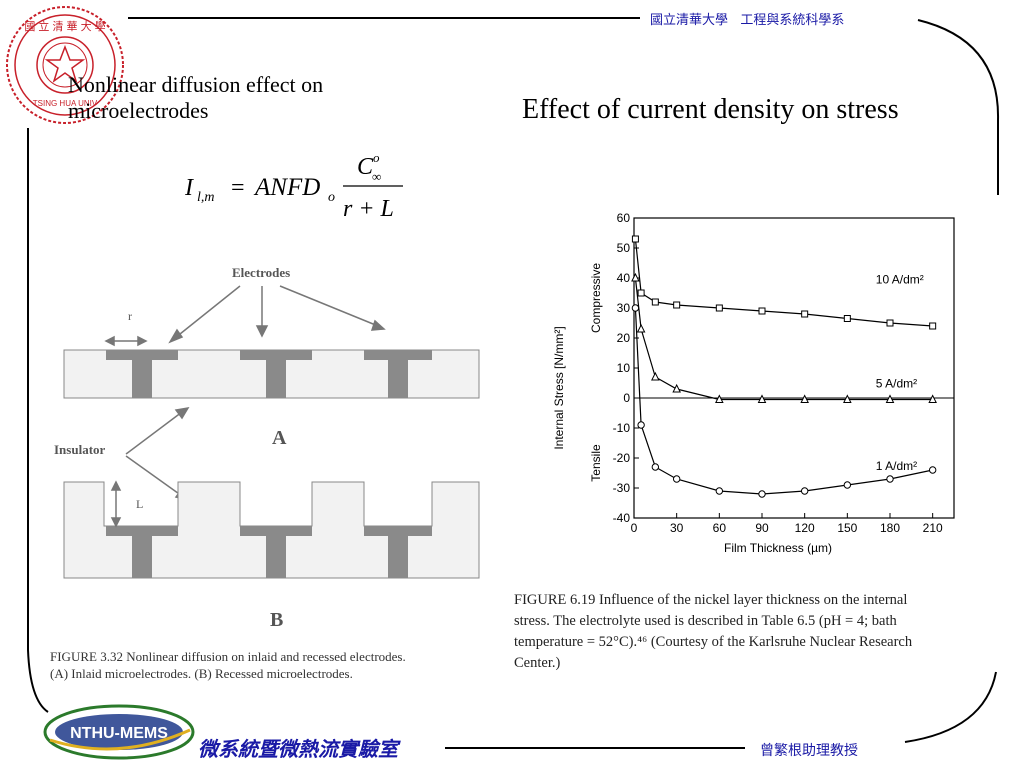  What do you see at coordinates (634, 528) in the screenshot?
I see `x-tick-label: 0` at bounding box center [634, 528].